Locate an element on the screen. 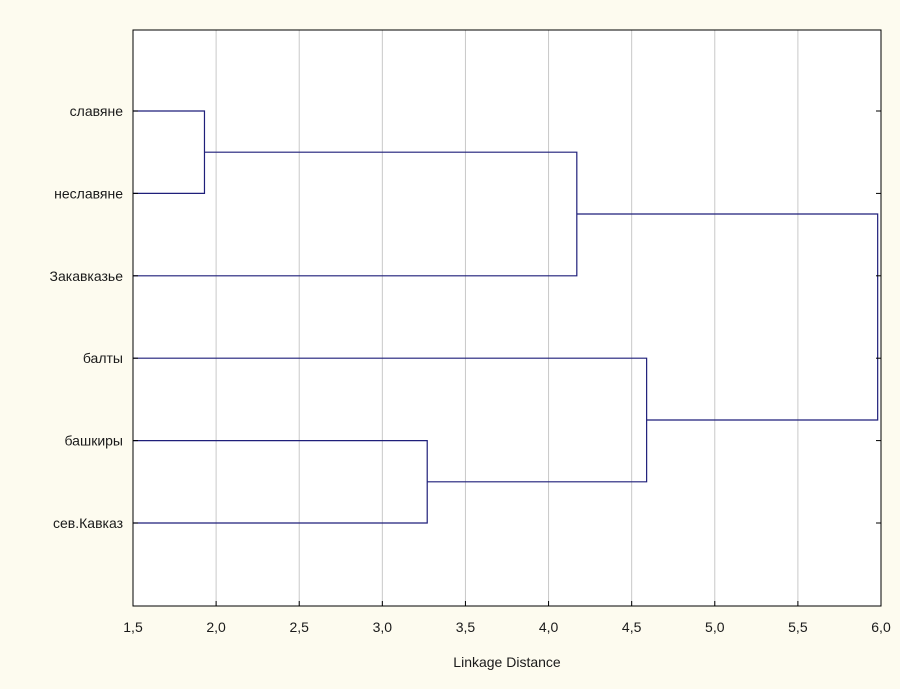 This screenshot has height=689, width=900. x-tick-label: 6,0 is located at coordinates (881, 627).